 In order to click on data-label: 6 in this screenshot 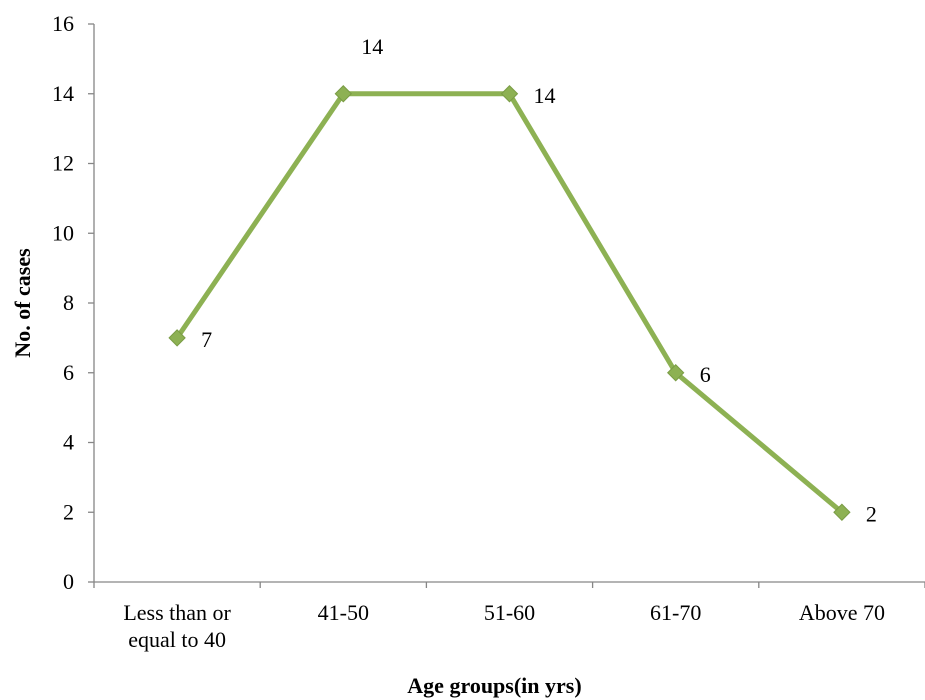, I will do `click(705, 374)`.